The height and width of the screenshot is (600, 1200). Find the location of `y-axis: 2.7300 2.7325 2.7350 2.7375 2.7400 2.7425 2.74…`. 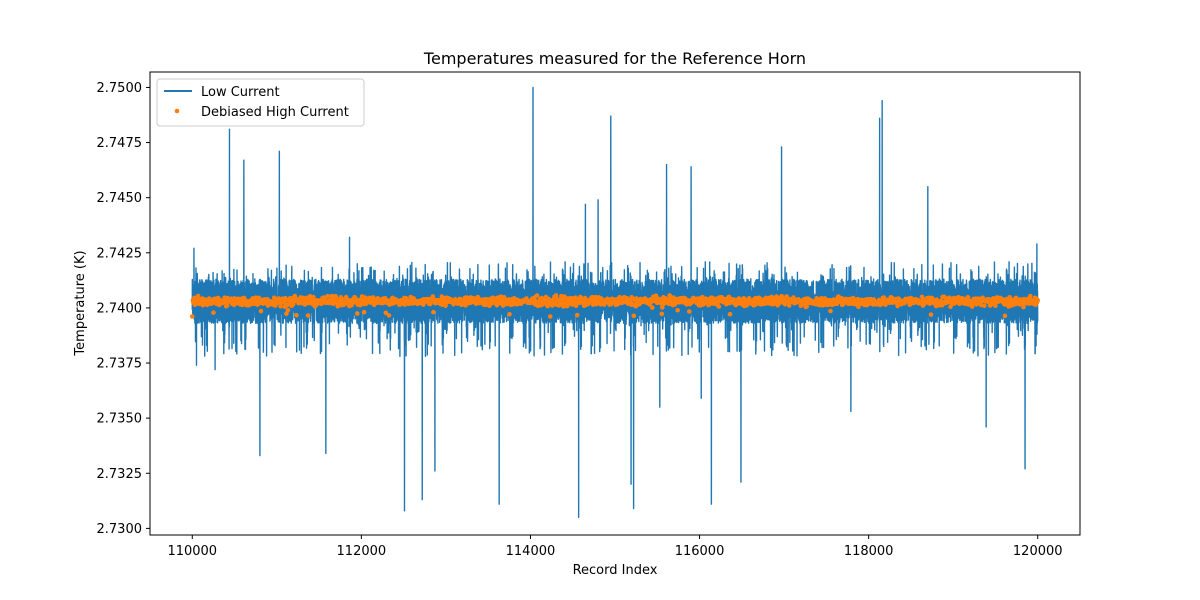

y-axis: 2.7300 2.7325 2.7350 2.7375 2.7400 2.7425 2.74… is located at coordinates (123, 309).